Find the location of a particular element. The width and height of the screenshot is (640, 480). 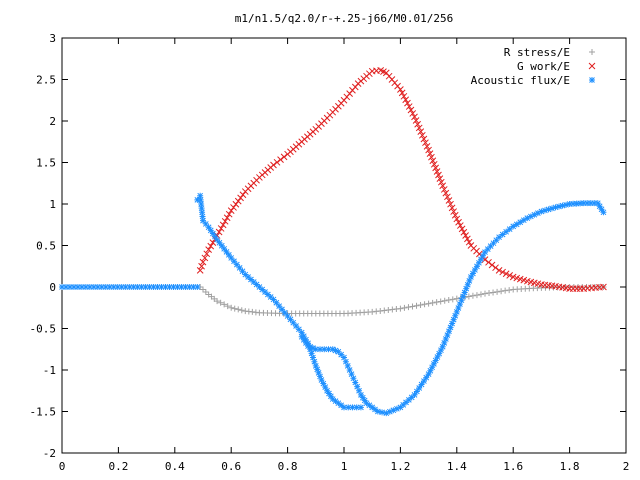

y-tick-label: 3 is located at coordinates (52, 38).